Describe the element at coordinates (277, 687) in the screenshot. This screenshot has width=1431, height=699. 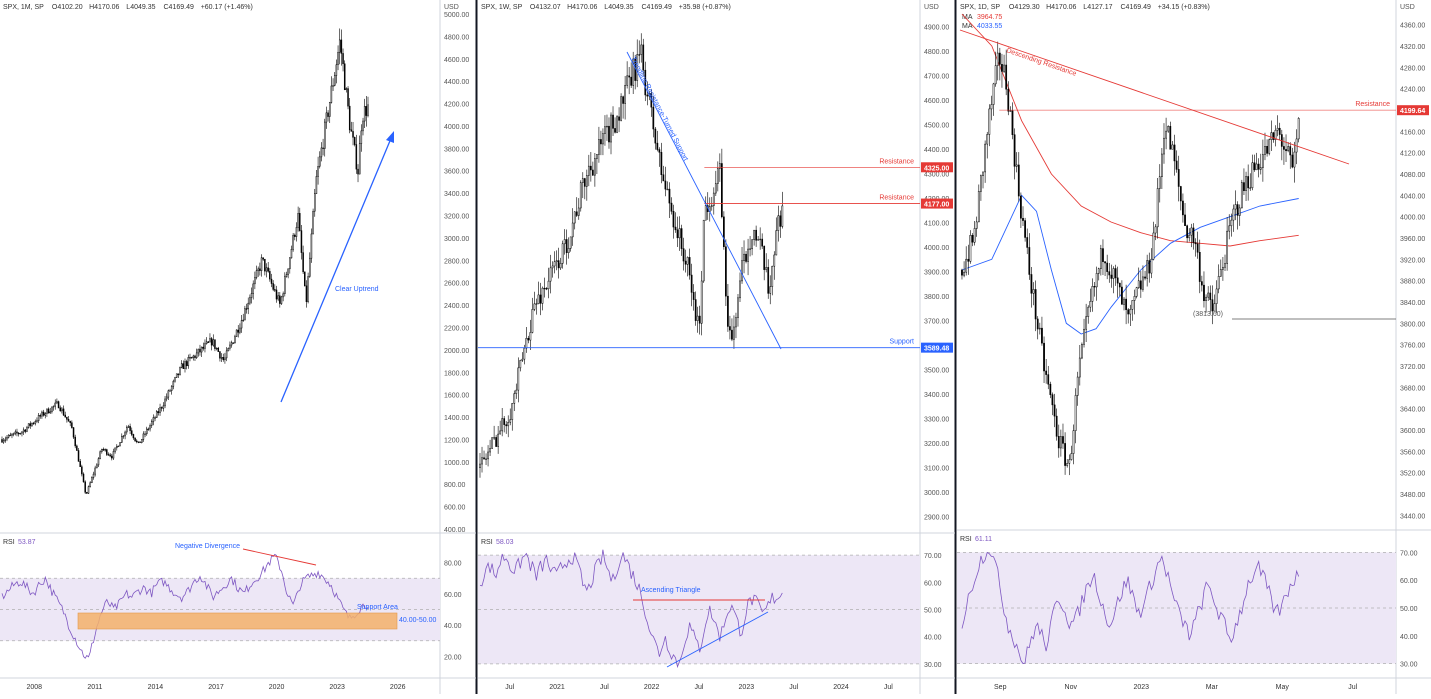
I see `x-tick-label: 2020` at that location.